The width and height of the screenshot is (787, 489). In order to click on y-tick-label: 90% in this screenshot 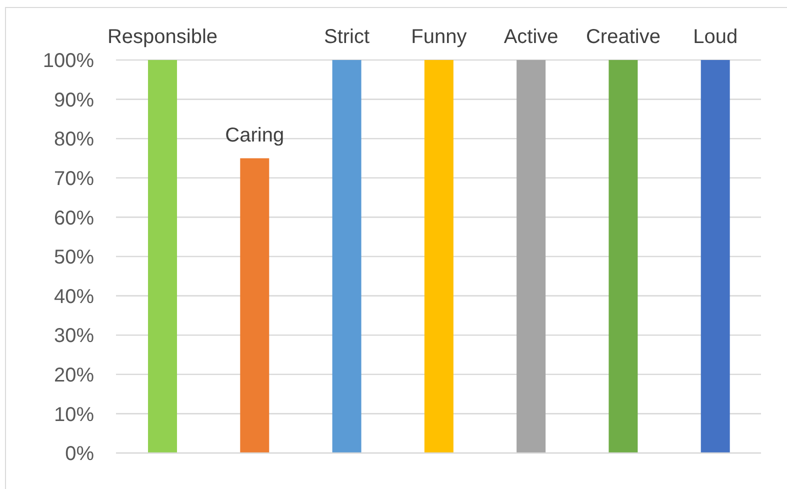, I will do `click(74, 100)`.